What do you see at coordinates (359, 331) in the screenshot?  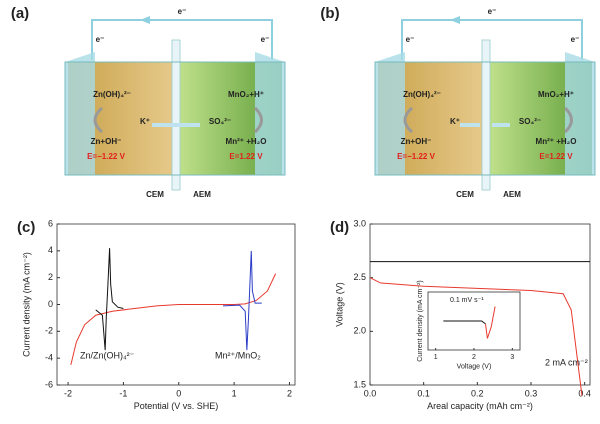 I see `y-tick-label: 2.0` at bounding box center [359, 331].